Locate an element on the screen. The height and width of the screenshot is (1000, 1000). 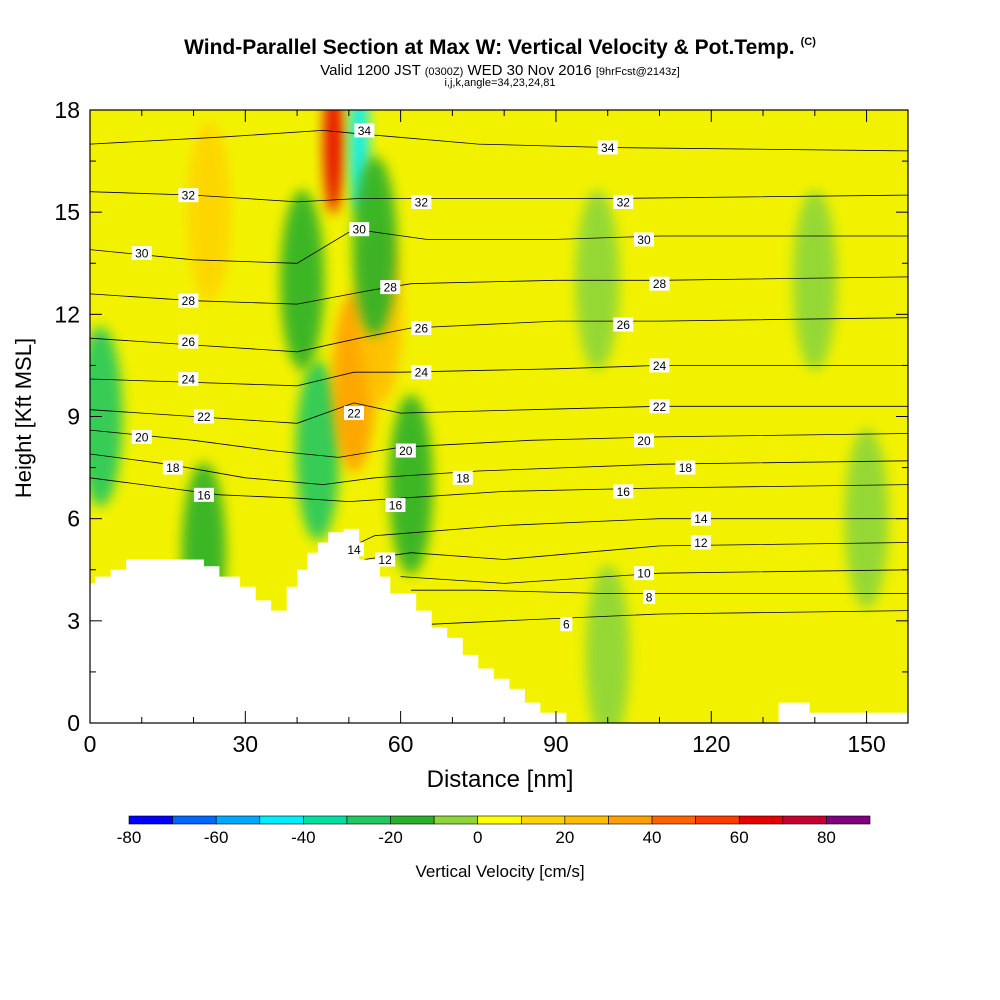
contour-label-26: 16 is located at coordinates (203, 494).